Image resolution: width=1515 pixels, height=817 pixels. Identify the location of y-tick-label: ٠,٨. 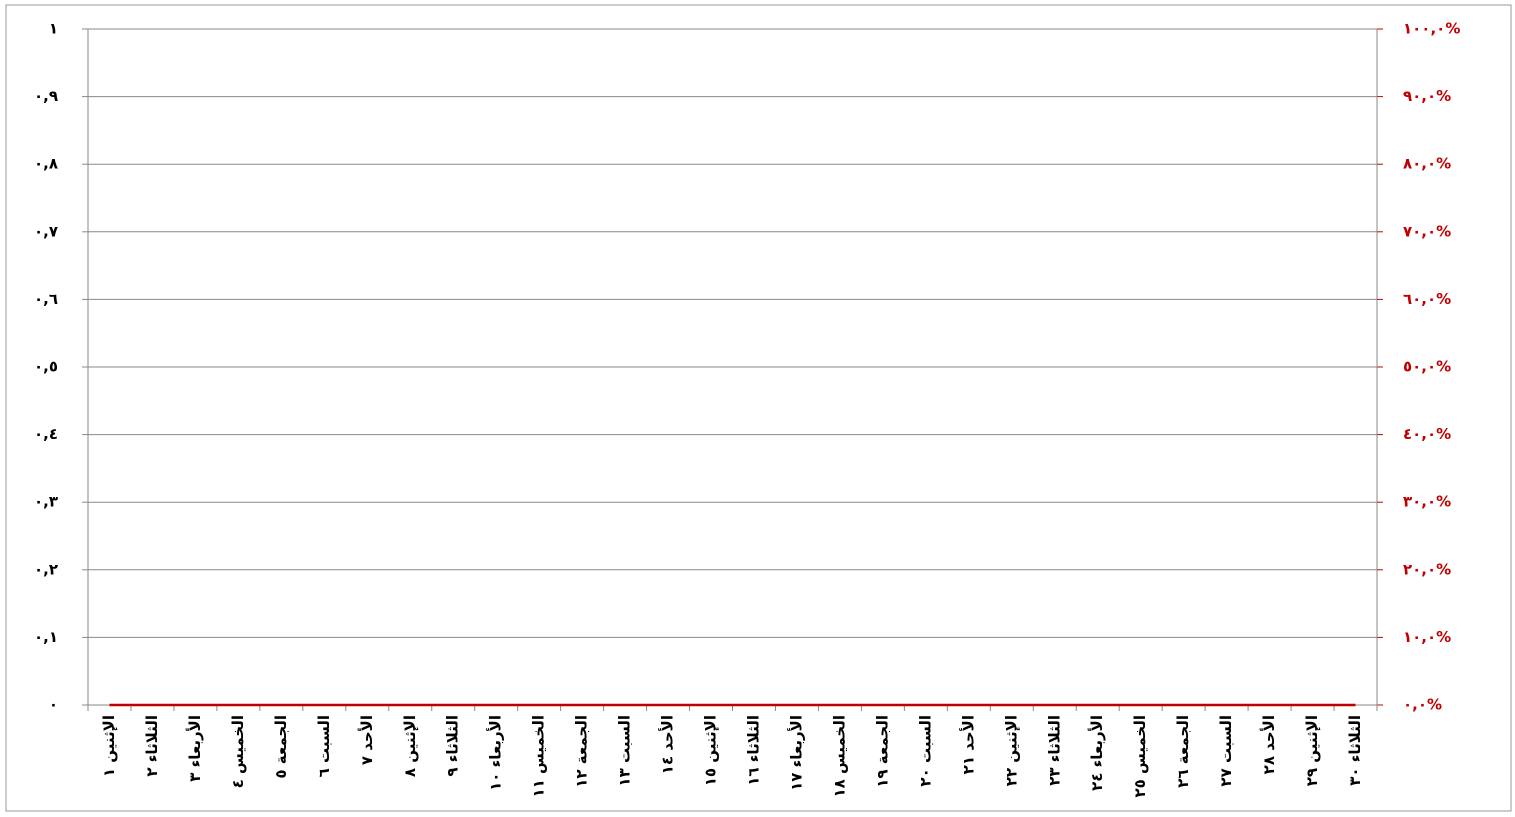
(46, 164).